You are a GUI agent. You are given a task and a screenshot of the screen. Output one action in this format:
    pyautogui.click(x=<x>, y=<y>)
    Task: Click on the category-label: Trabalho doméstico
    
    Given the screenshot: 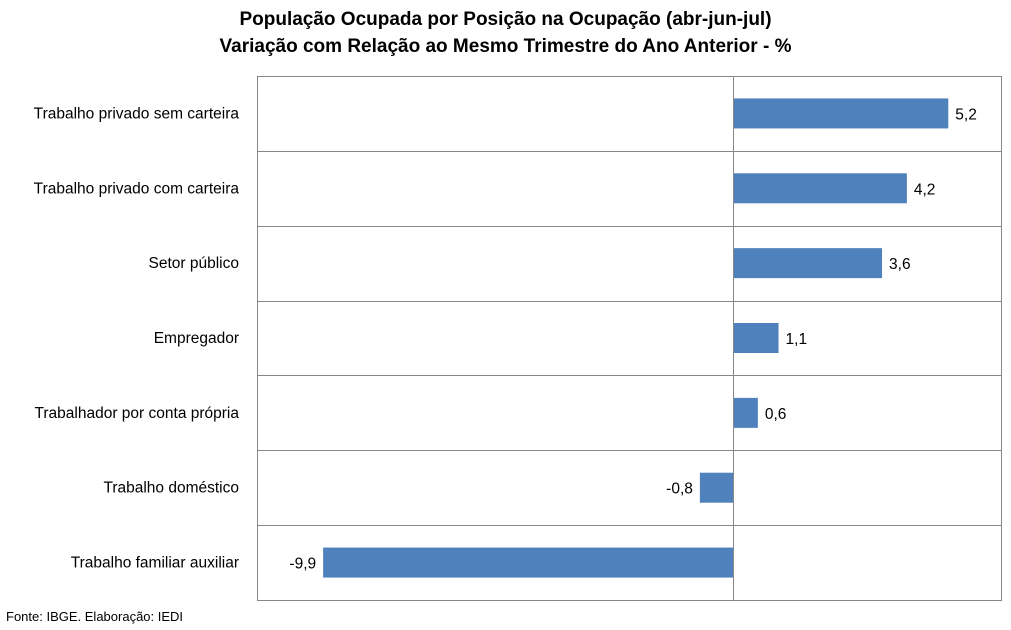 What is the action you would take?
    pyautogui.click(x=171, y=488)
    